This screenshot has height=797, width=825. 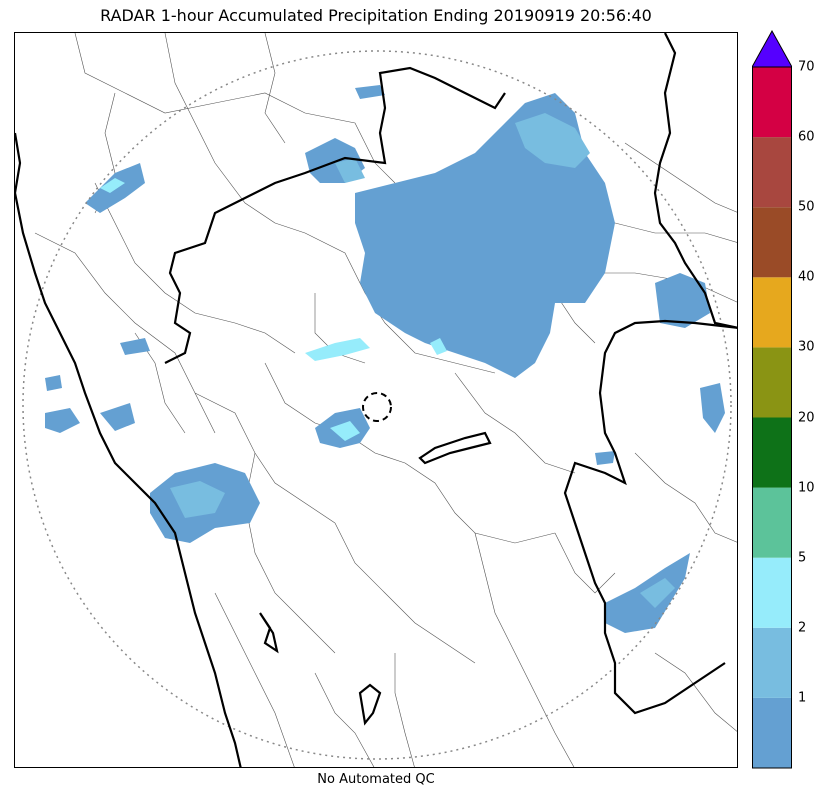 I want to click on colorbar-tick-label: 1, so click(x=802, y=698).